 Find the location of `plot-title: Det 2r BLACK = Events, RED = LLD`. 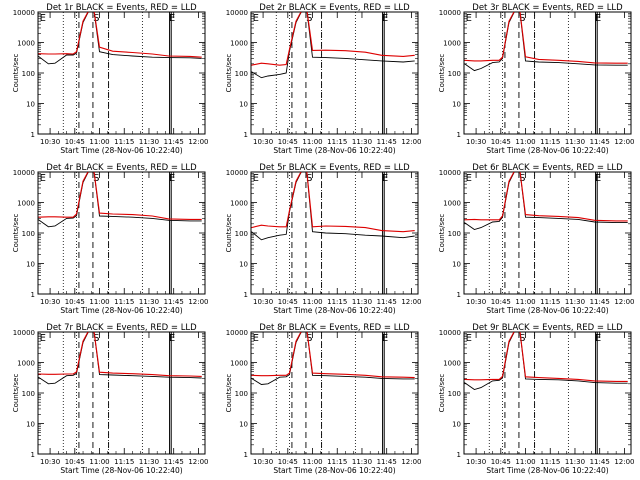

plot-title: Det 2r BLACK = Events, RED = LLD is located at coordinates (334, 8).